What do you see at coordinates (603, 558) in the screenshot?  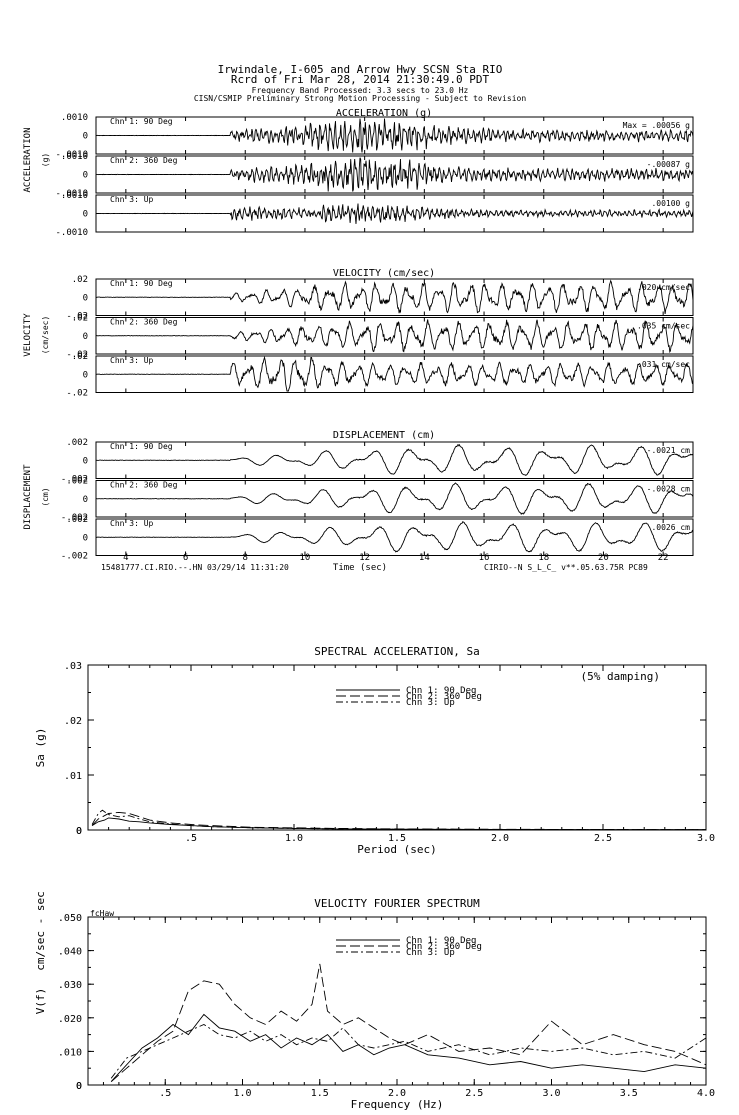 I see `time-tick-label: 20` at bounding box center [603, 558].